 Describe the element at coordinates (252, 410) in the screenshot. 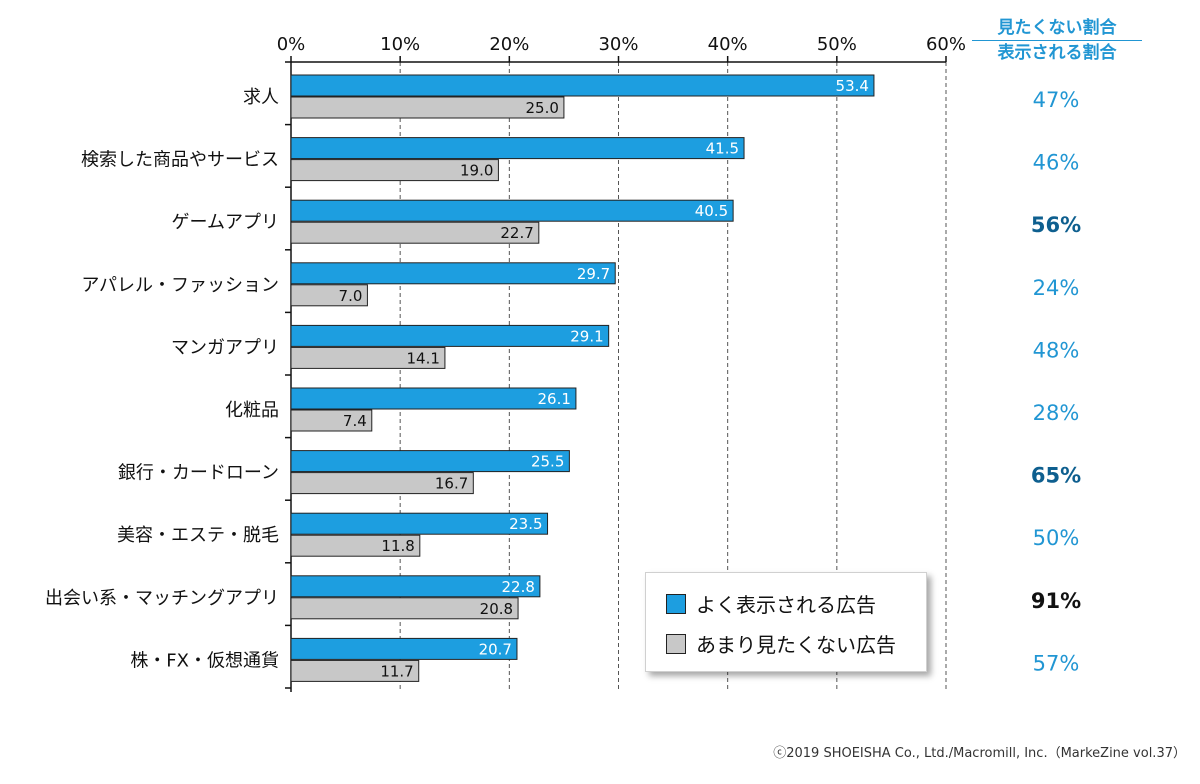

I see `category-label: 化粧品` at that location.